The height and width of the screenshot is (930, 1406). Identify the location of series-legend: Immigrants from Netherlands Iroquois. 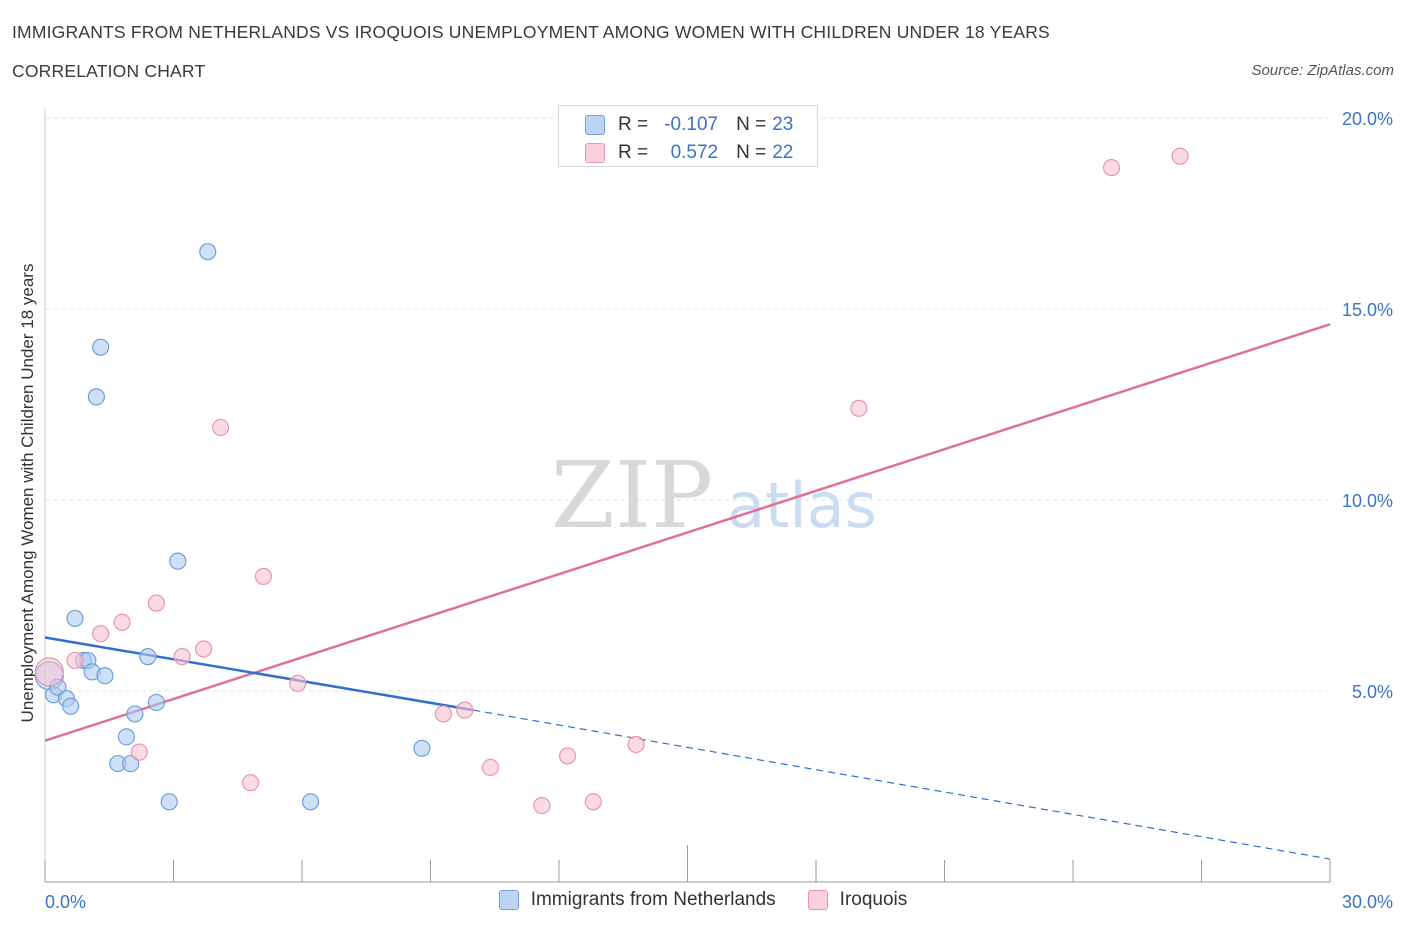
(703, 900).